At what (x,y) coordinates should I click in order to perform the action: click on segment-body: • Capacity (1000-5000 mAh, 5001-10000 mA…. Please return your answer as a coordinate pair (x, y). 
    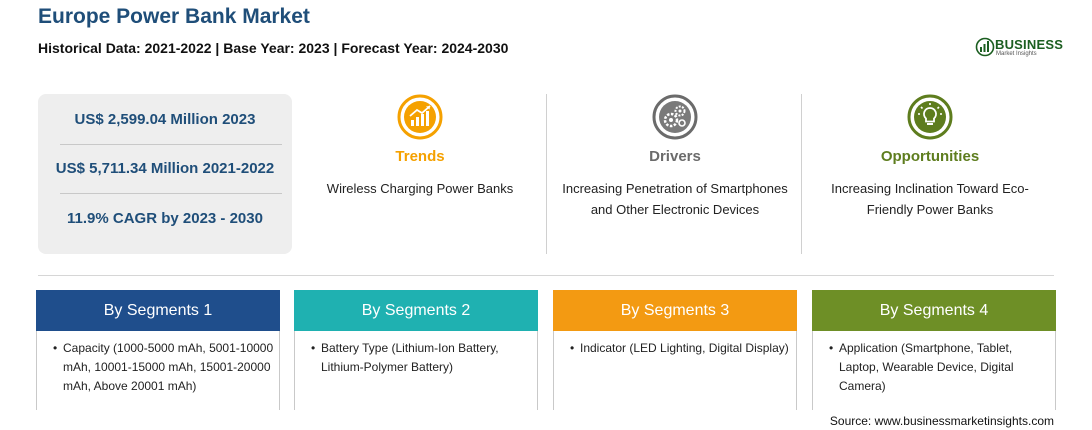
    Looking at the image, I should click on (158, 370).